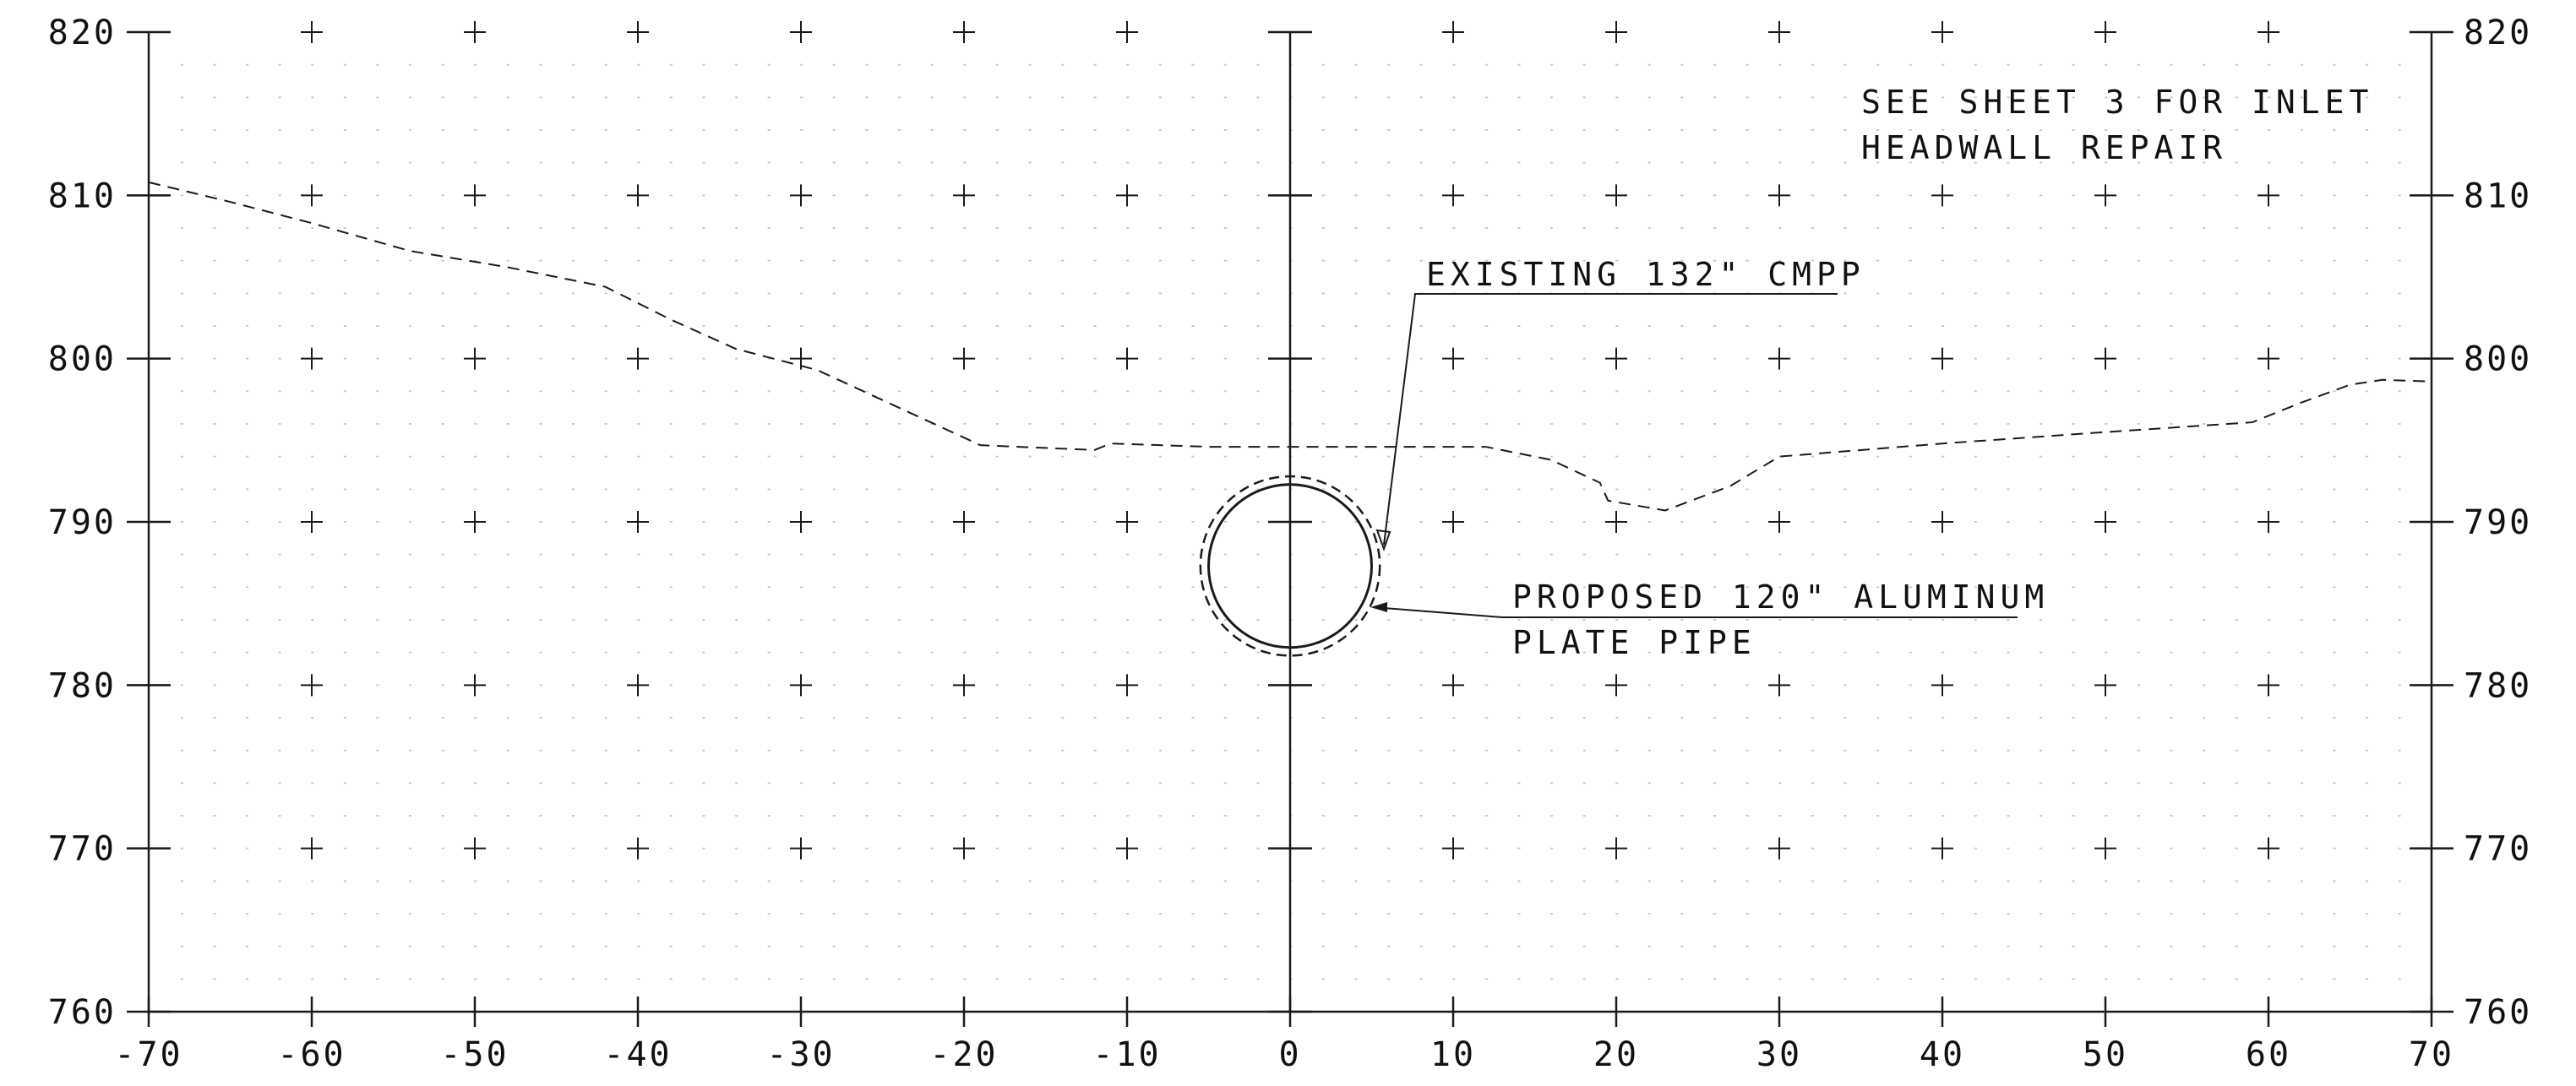  Describe the element at coordinates (1126, 1054) in the screenshot. I see `x-tick-label: -10` at that location.